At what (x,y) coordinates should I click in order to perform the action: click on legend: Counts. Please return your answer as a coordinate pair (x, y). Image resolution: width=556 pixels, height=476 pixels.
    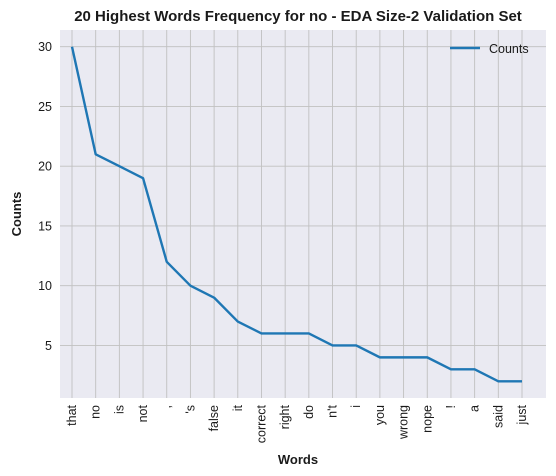
    Looking at the image, I should click on (489, 49).